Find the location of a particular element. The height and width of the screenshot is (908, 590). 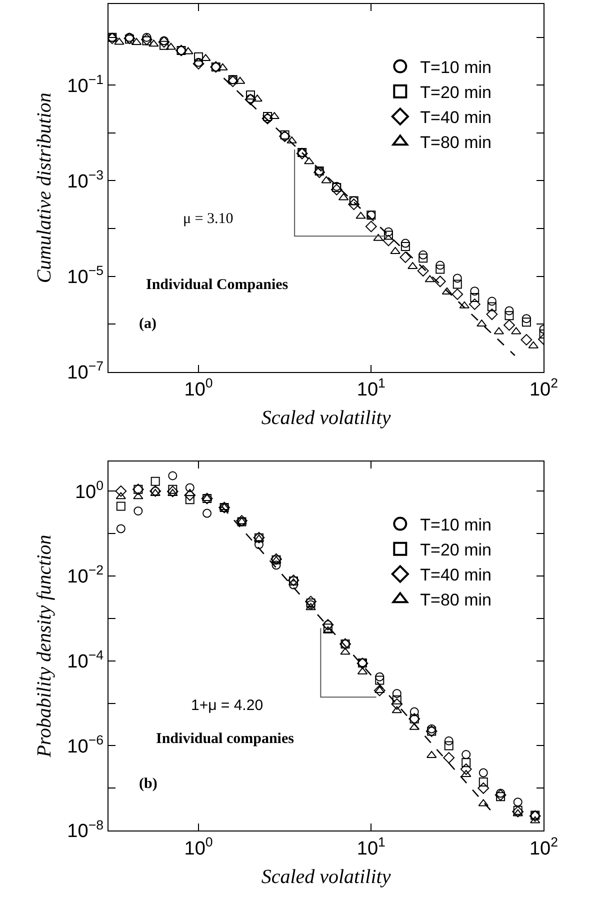

y-tick-label: 10$^{−6}$ is located at coordinates (85, 745).